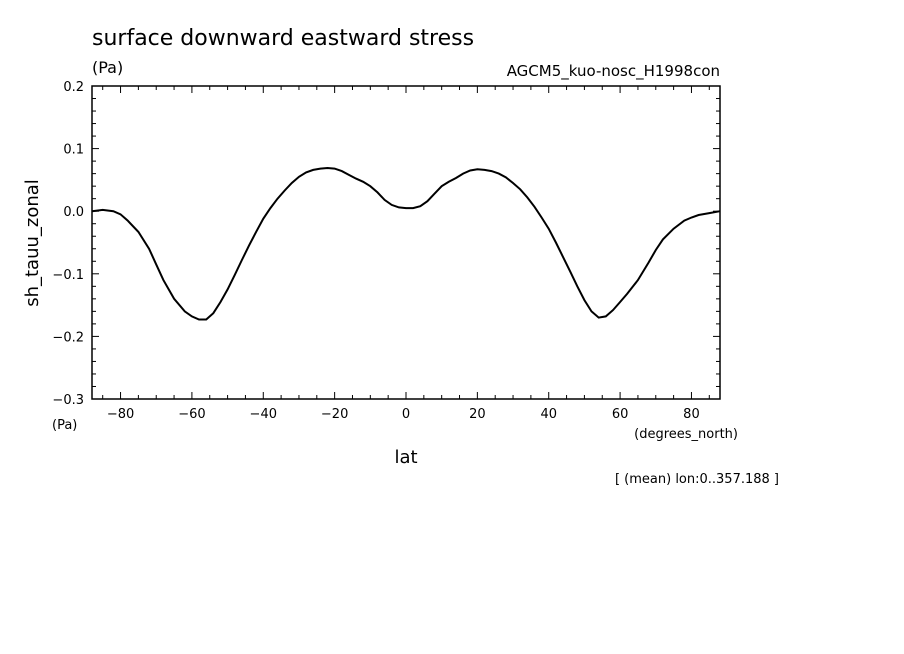 This screenshot has width=904, height=654. Describe the element at coordinates (68, 337) in the screenshot. I see `y-tick-label: −0.2` at that location.